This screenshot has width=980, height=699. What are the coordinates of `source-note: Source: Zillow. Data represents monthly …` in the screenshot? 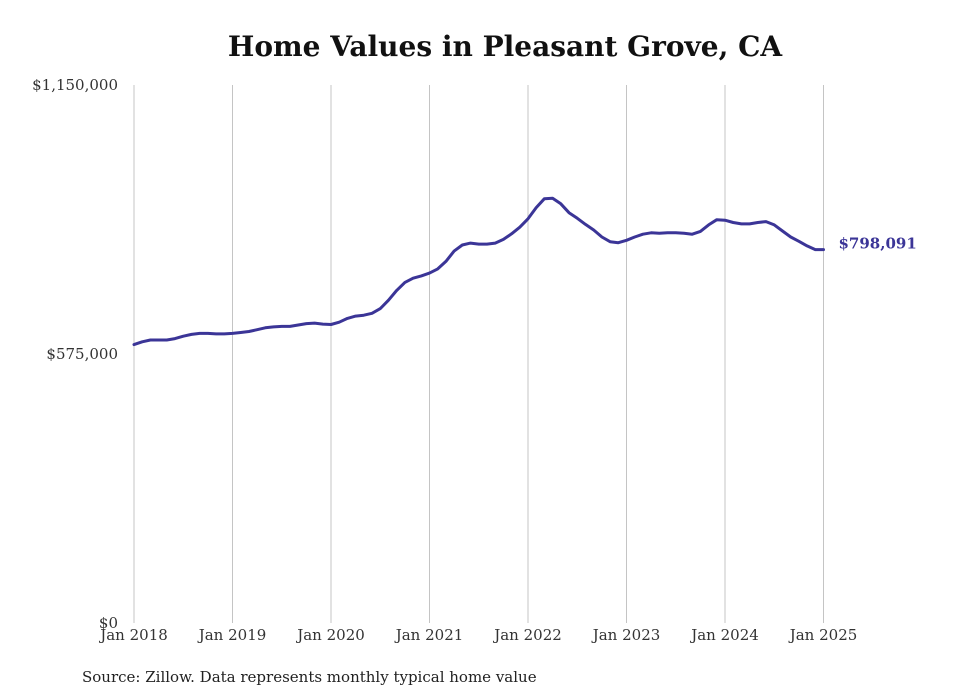 It's located at (309, 677).